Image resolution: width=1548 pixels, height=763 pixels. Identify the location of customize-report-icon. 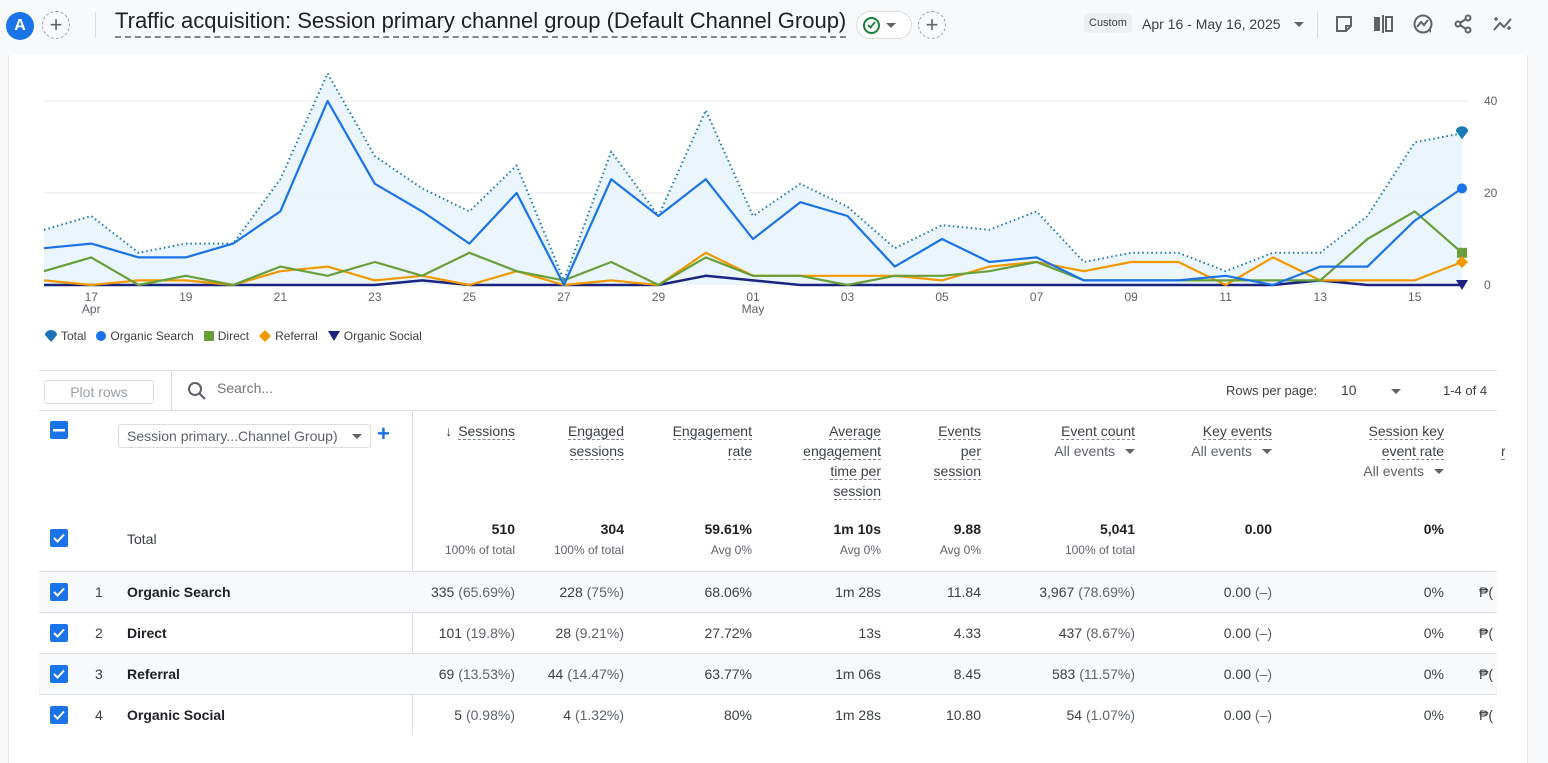
(1344, 24).